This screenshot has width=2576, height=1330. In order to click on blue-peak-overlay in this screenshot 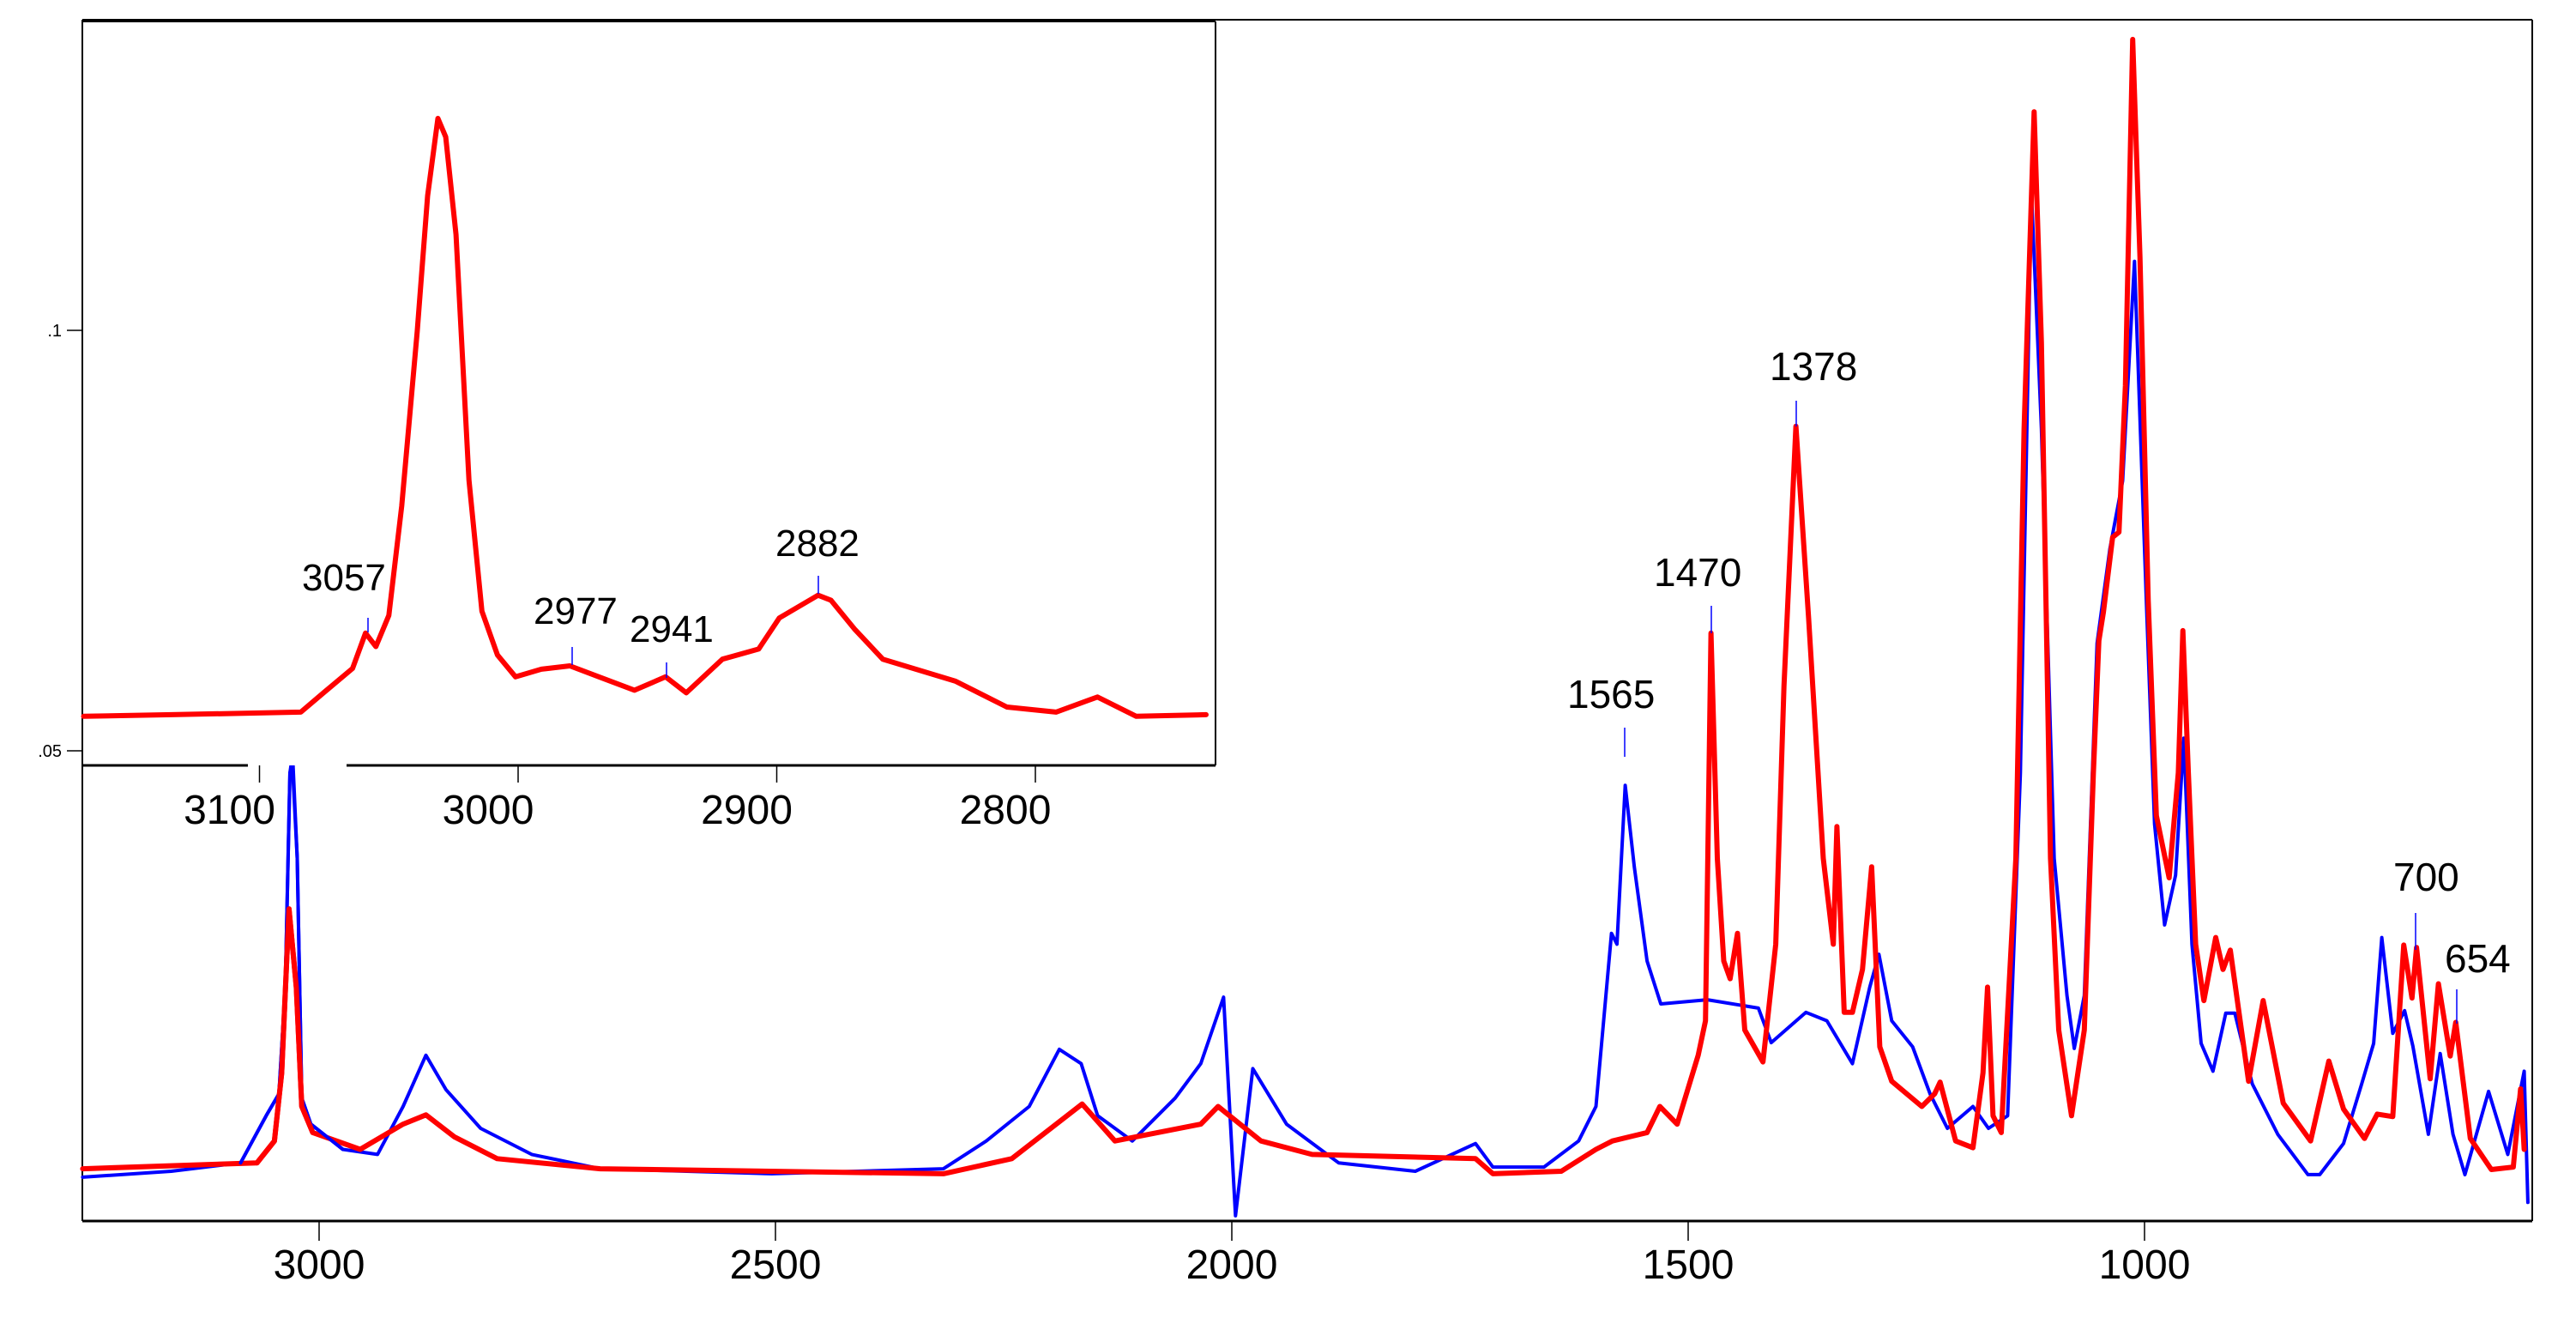, I will do `click(291, 966)`.